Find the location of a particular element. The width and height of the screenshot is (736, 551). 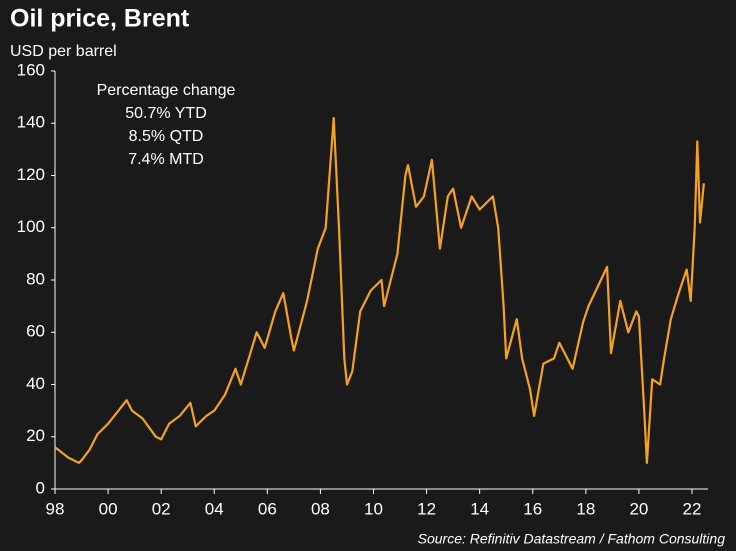

annotation: 8.5% QTD is located at coordinates (166, 136).